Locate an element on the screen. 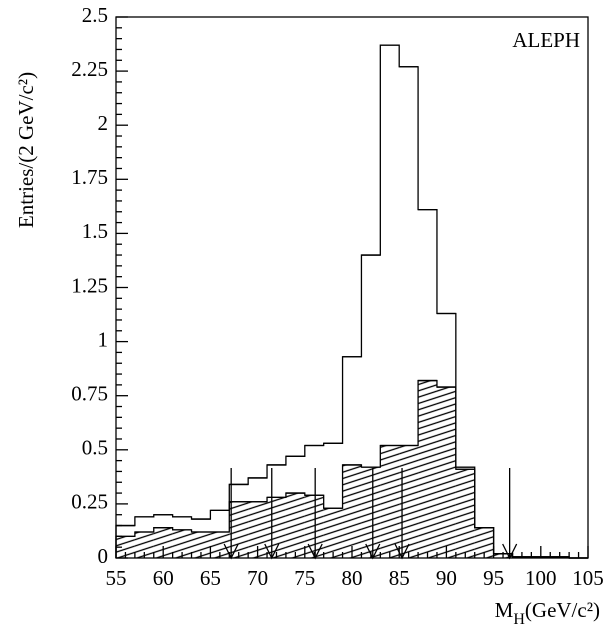  x-tick-label: 105 is located at coordinates (588, 578).